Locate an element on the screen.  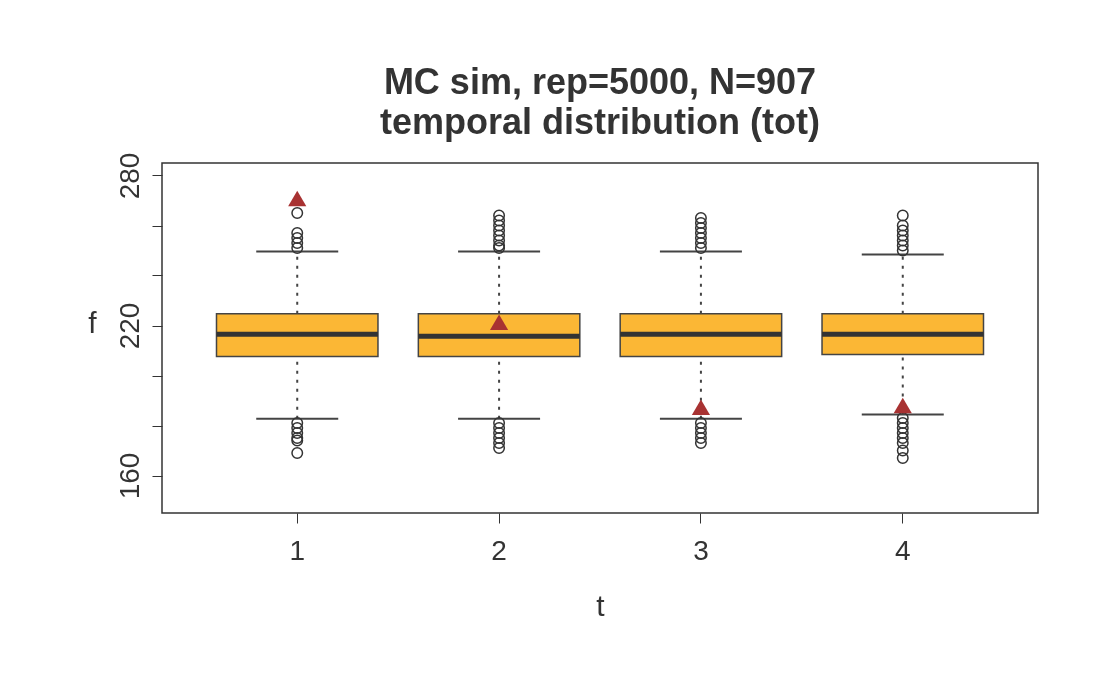
y-tick-label: 280 is located at coordinates (129, 176).